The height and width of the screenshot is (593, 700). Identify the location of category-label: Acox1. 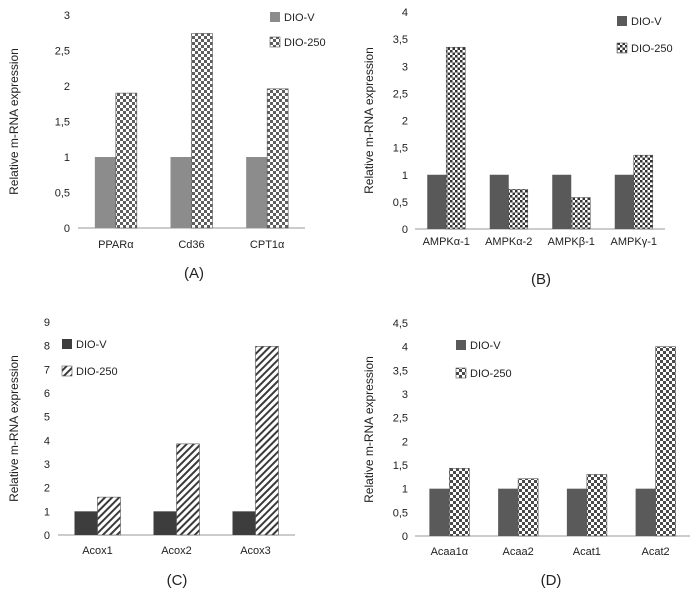
(97, 551).